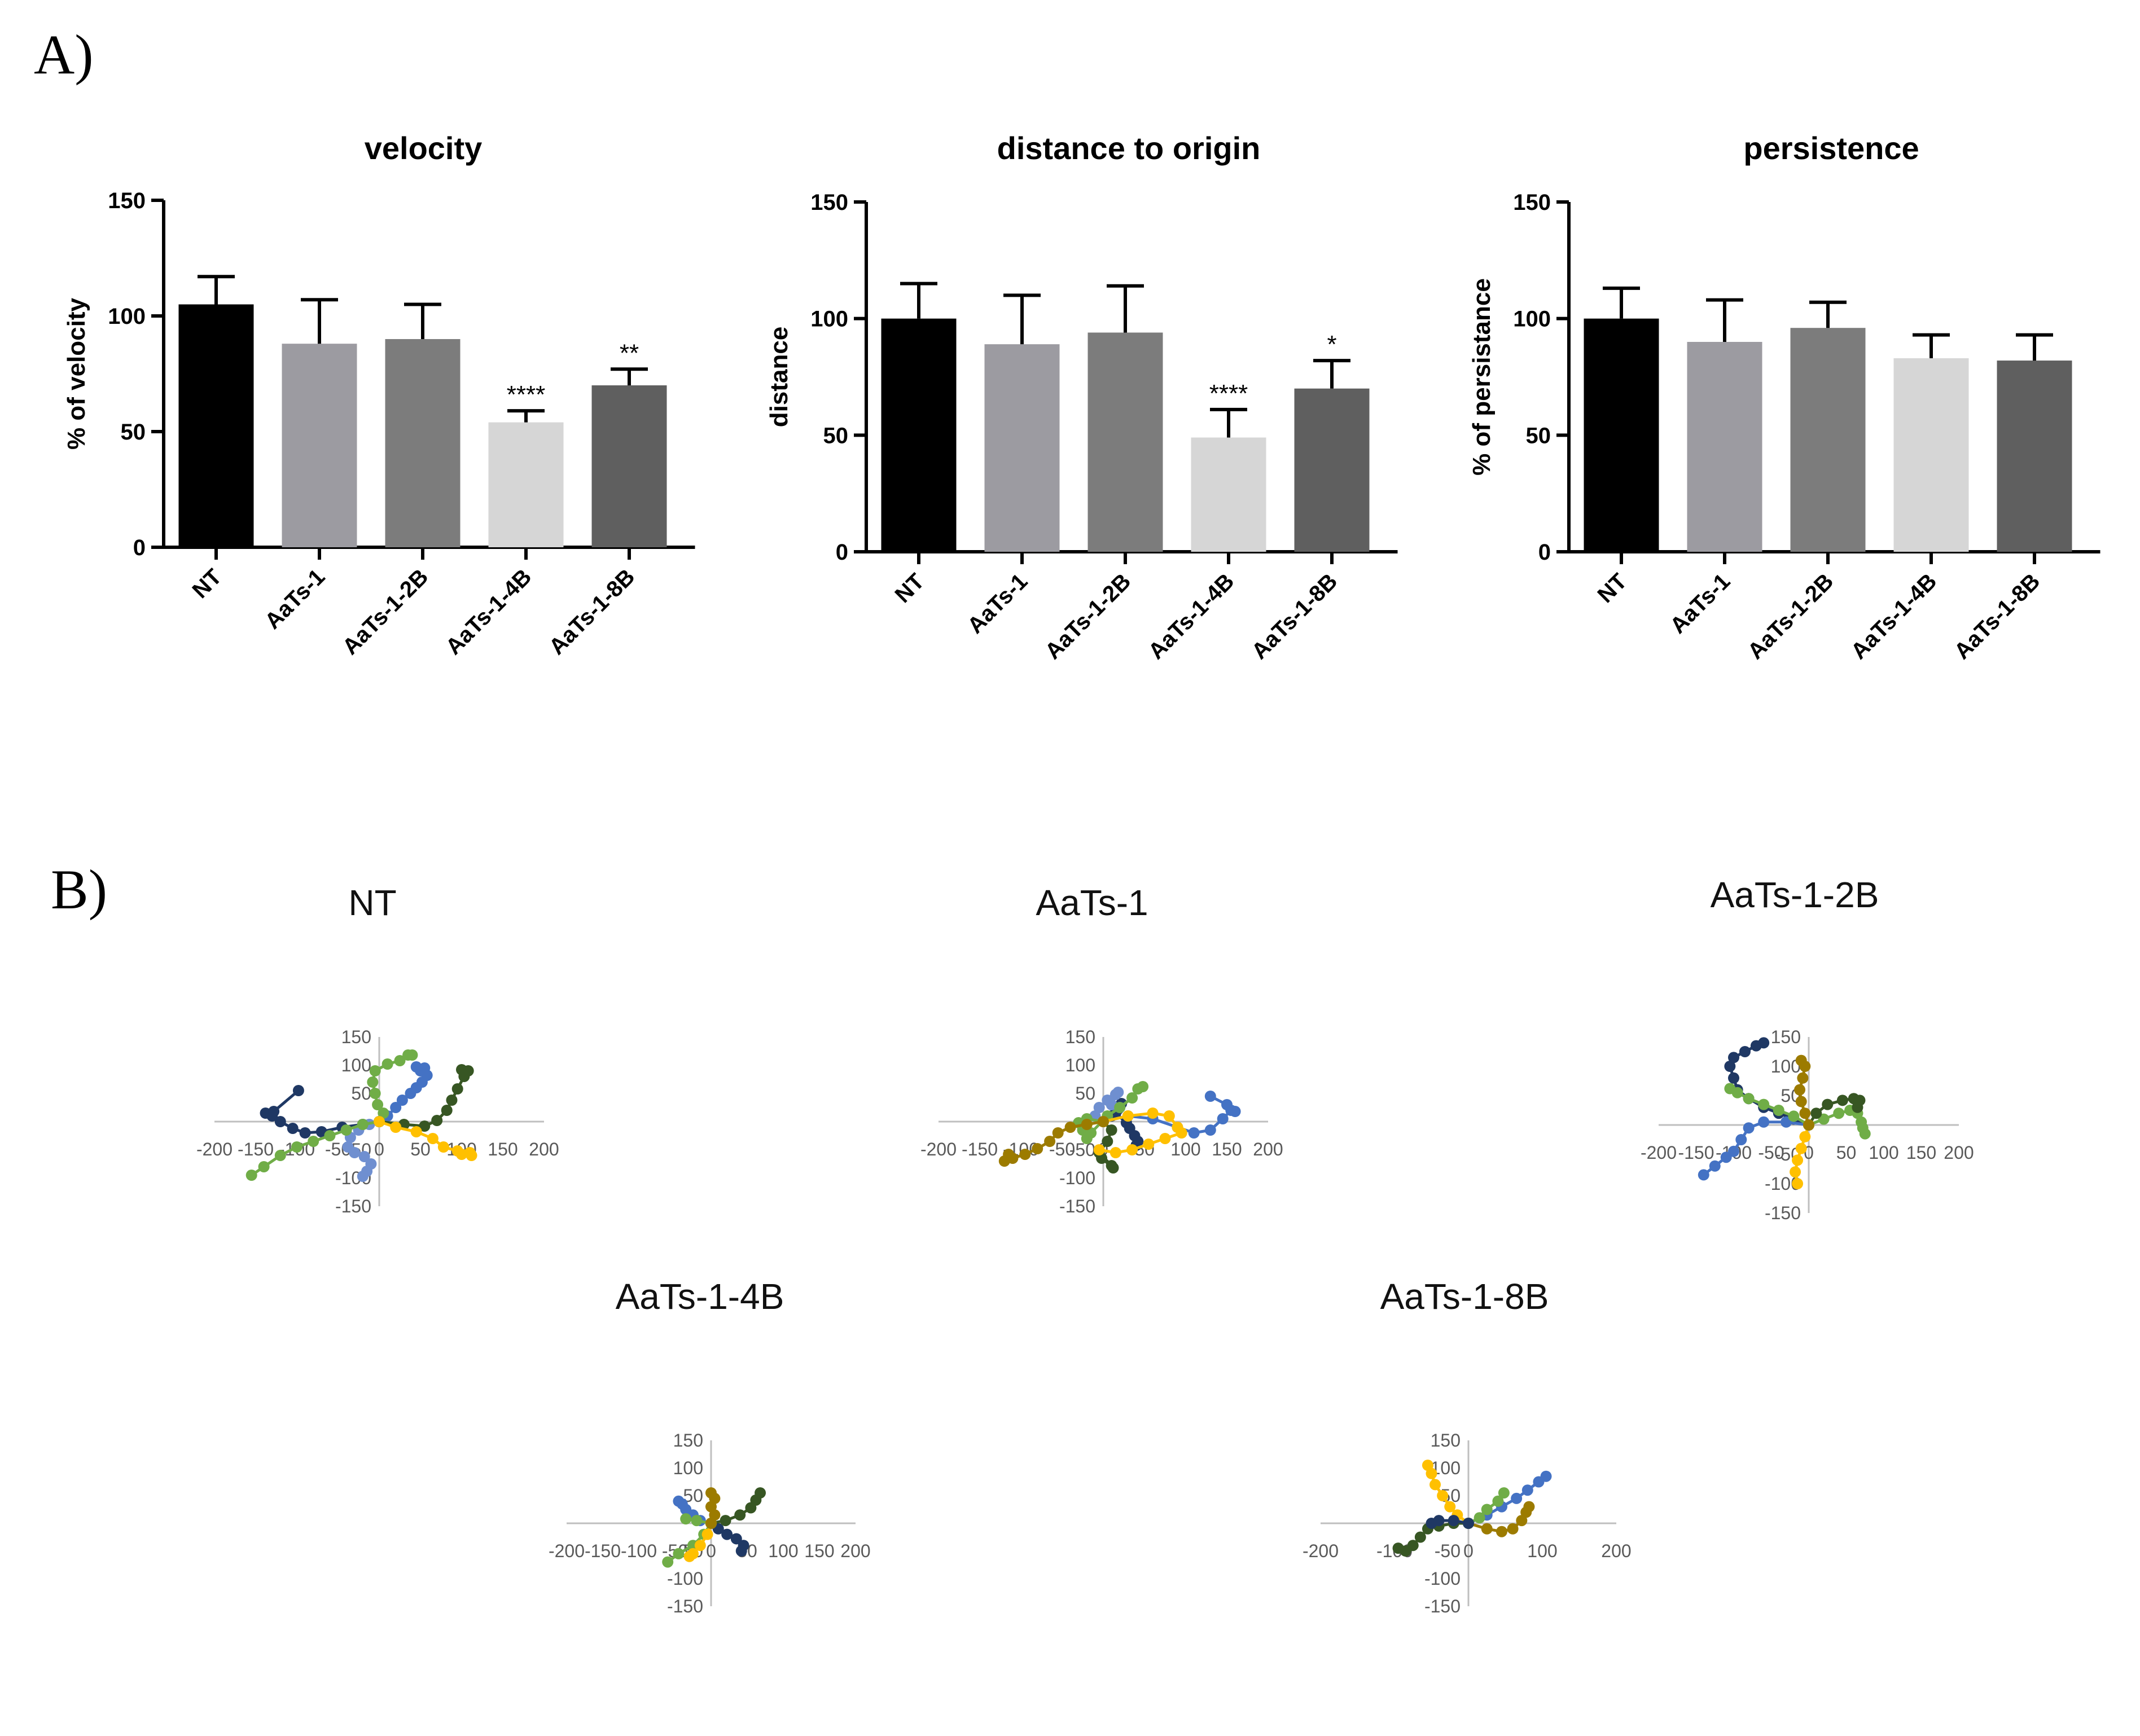 The height and width of the screenshot is (1736, 2140). Describe the element at coordinates (1331, 345) in the screenshot. I see `significance-marker: *` at that location.